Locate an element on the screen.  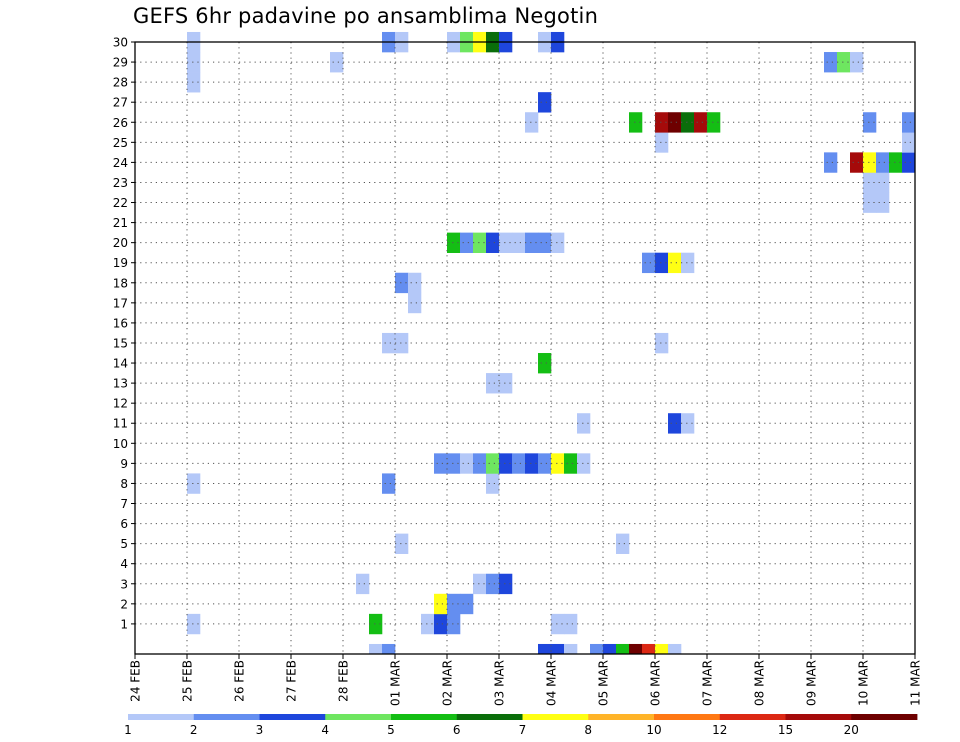
y-tick-label: 23 is located at coordinates (120, 183).